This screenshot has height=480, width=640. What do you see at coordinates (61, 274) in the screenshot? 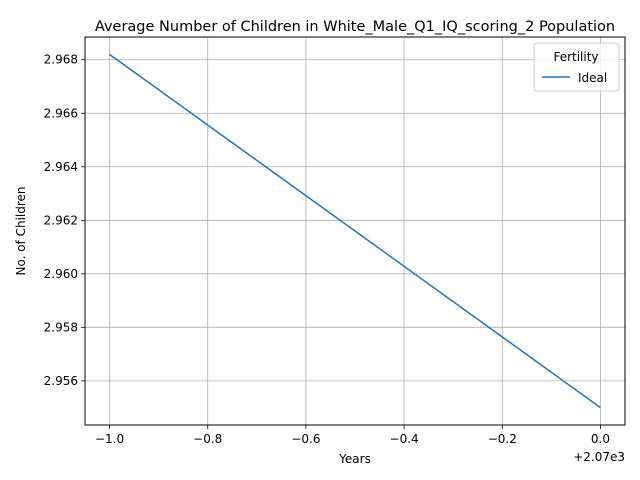
I see `y-tick-label: 2.960` at bounding box center [61, 274].